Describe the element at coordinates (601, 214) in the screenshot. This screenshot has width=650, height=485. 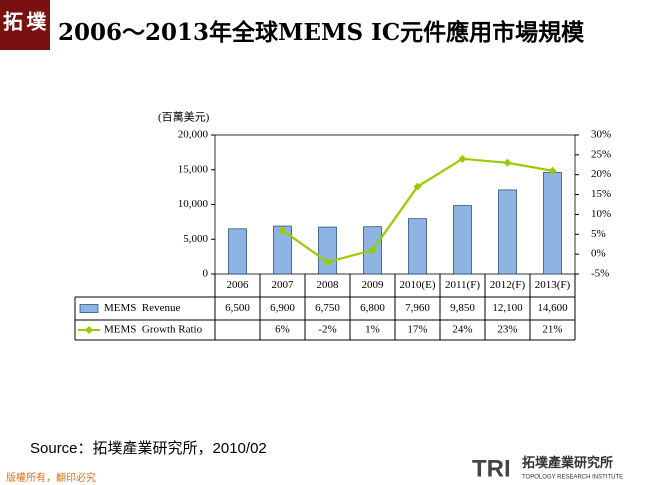
I see `y2-tick-label: 10%` at that location.